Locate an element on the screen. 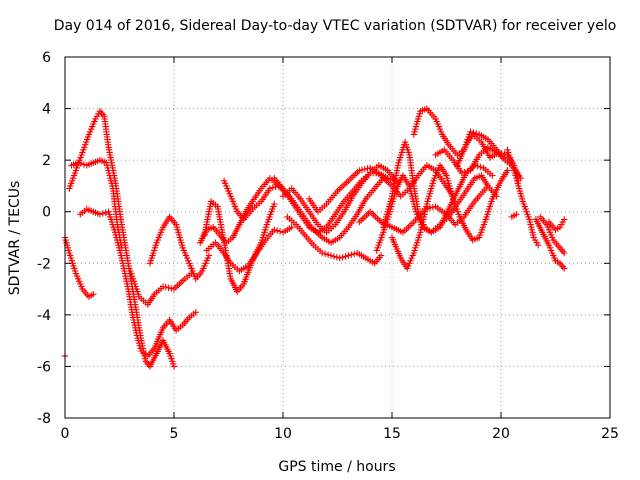 The width and height of the screenshot is (640, 480). y-tick-label: -4 is located at coordinates (44, 316).